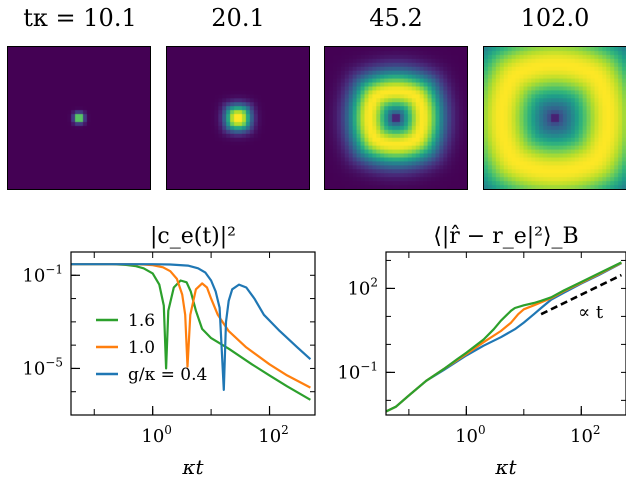 The height and width of the screenshot is (481, 626). Describe the element at coordinates (555, 18) in the screenshot. I see `heatmap-title-3: 102.0` at that location.